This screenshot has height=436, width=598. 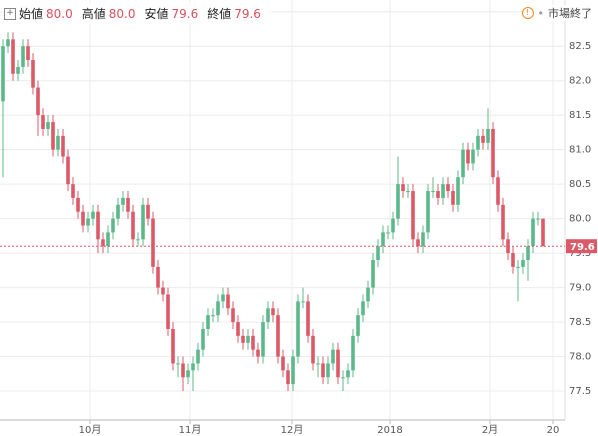 What do you see at coordinates (219, 14) in the screenshot?
I see `close-label: 終値` at bounding box center [219, 14].